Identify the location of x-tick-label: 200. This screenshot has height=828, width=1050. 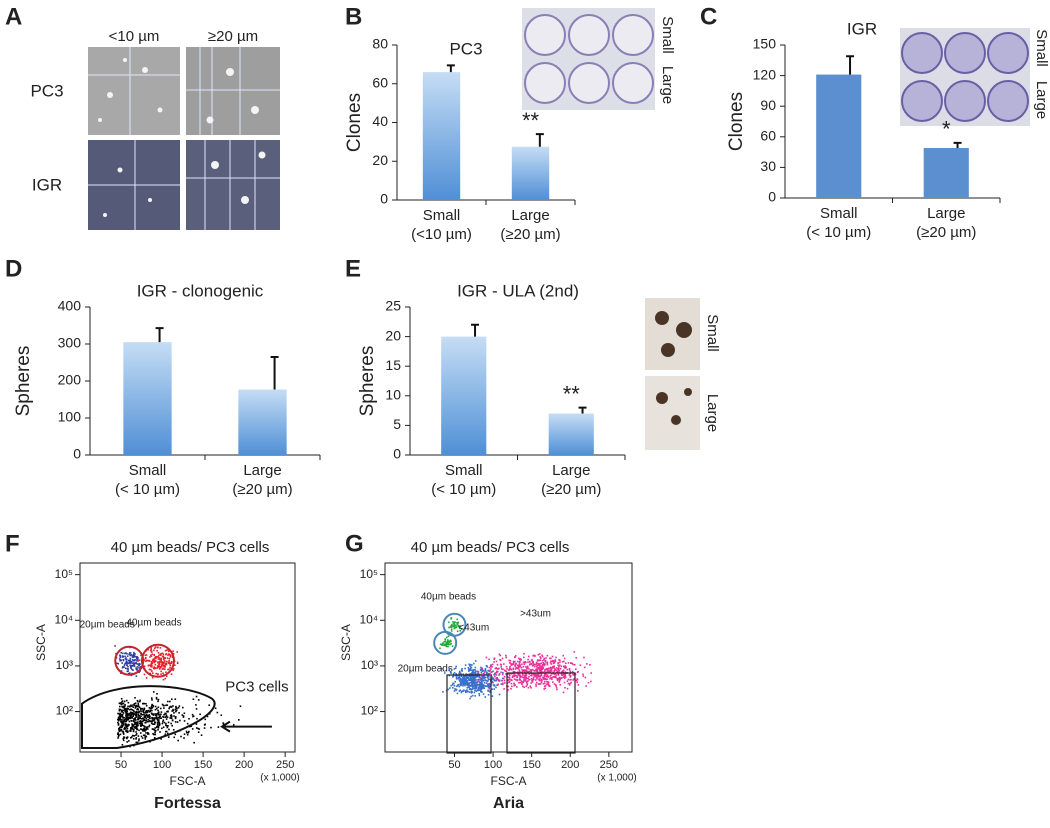
(570, 765).